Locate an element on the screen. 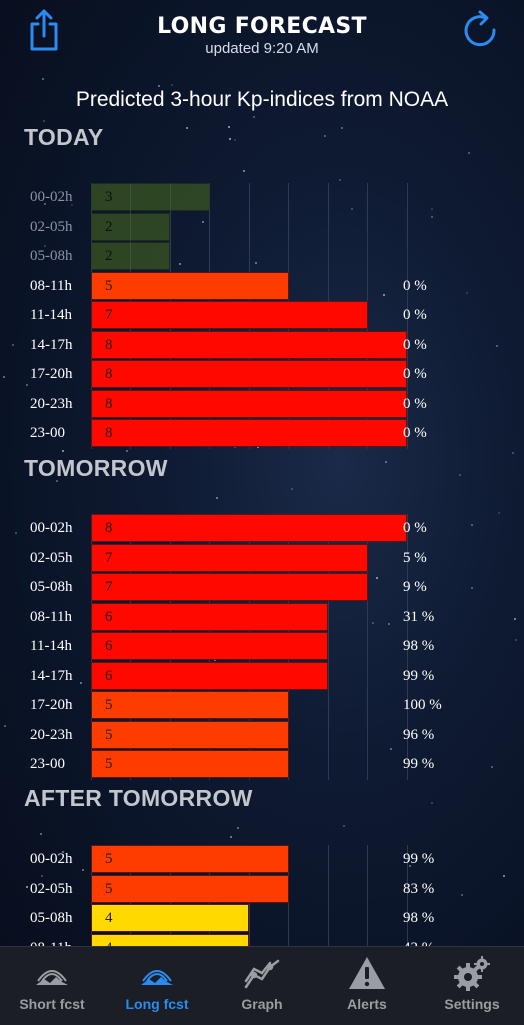 The image size is (524, 1025). tab-label: Long fcst is located at coordinates (157, 1004).